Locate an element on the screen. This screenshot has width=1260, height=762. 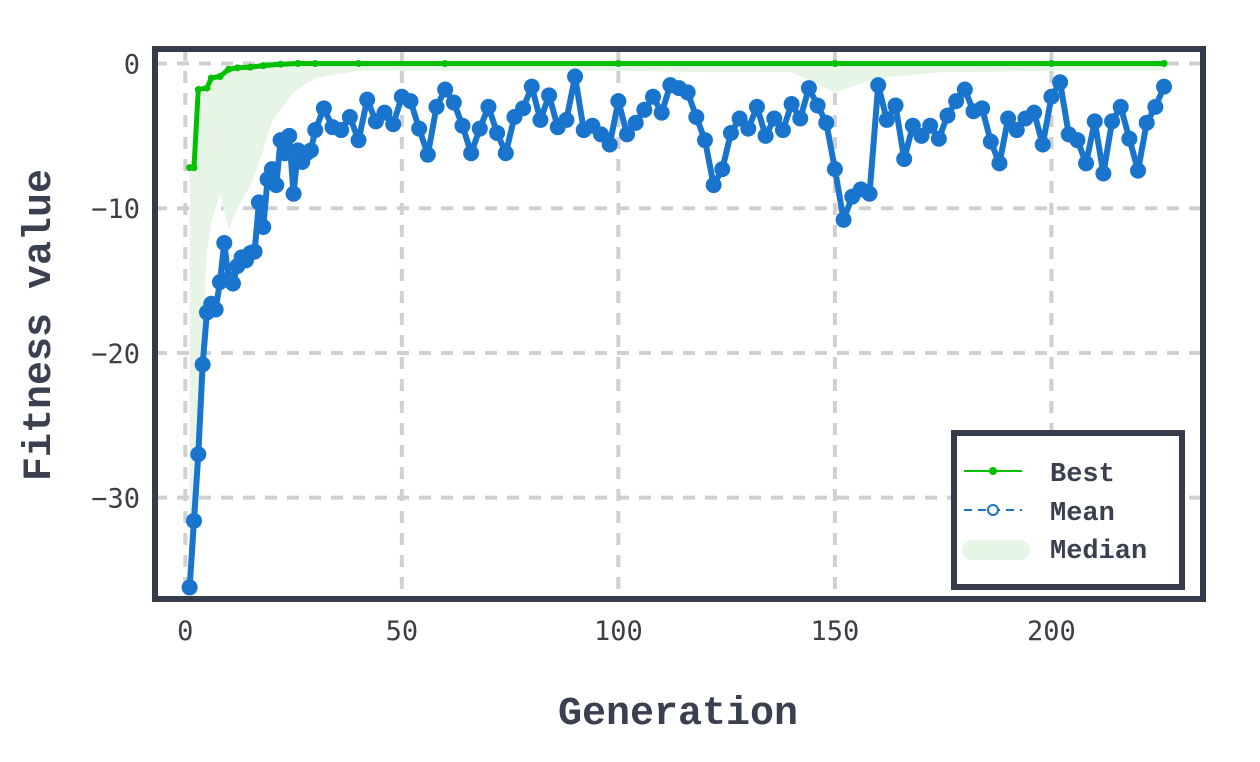
legend-label-best: Best is located at coordinates (1082, 475).